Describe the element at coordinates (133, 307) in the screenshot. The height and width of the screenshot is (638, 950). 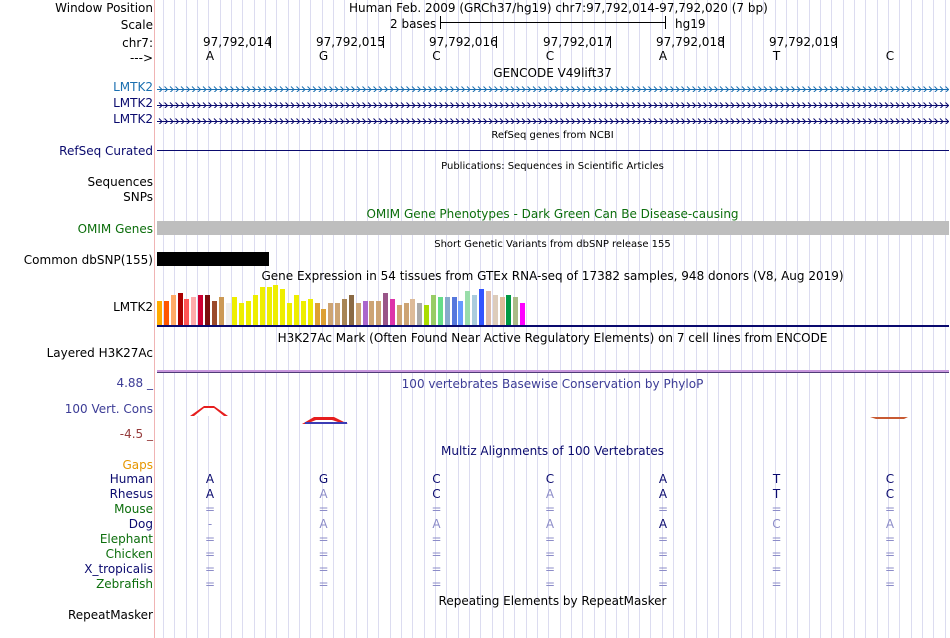
I see `gtex-gene-label: LMTK2` at that location.